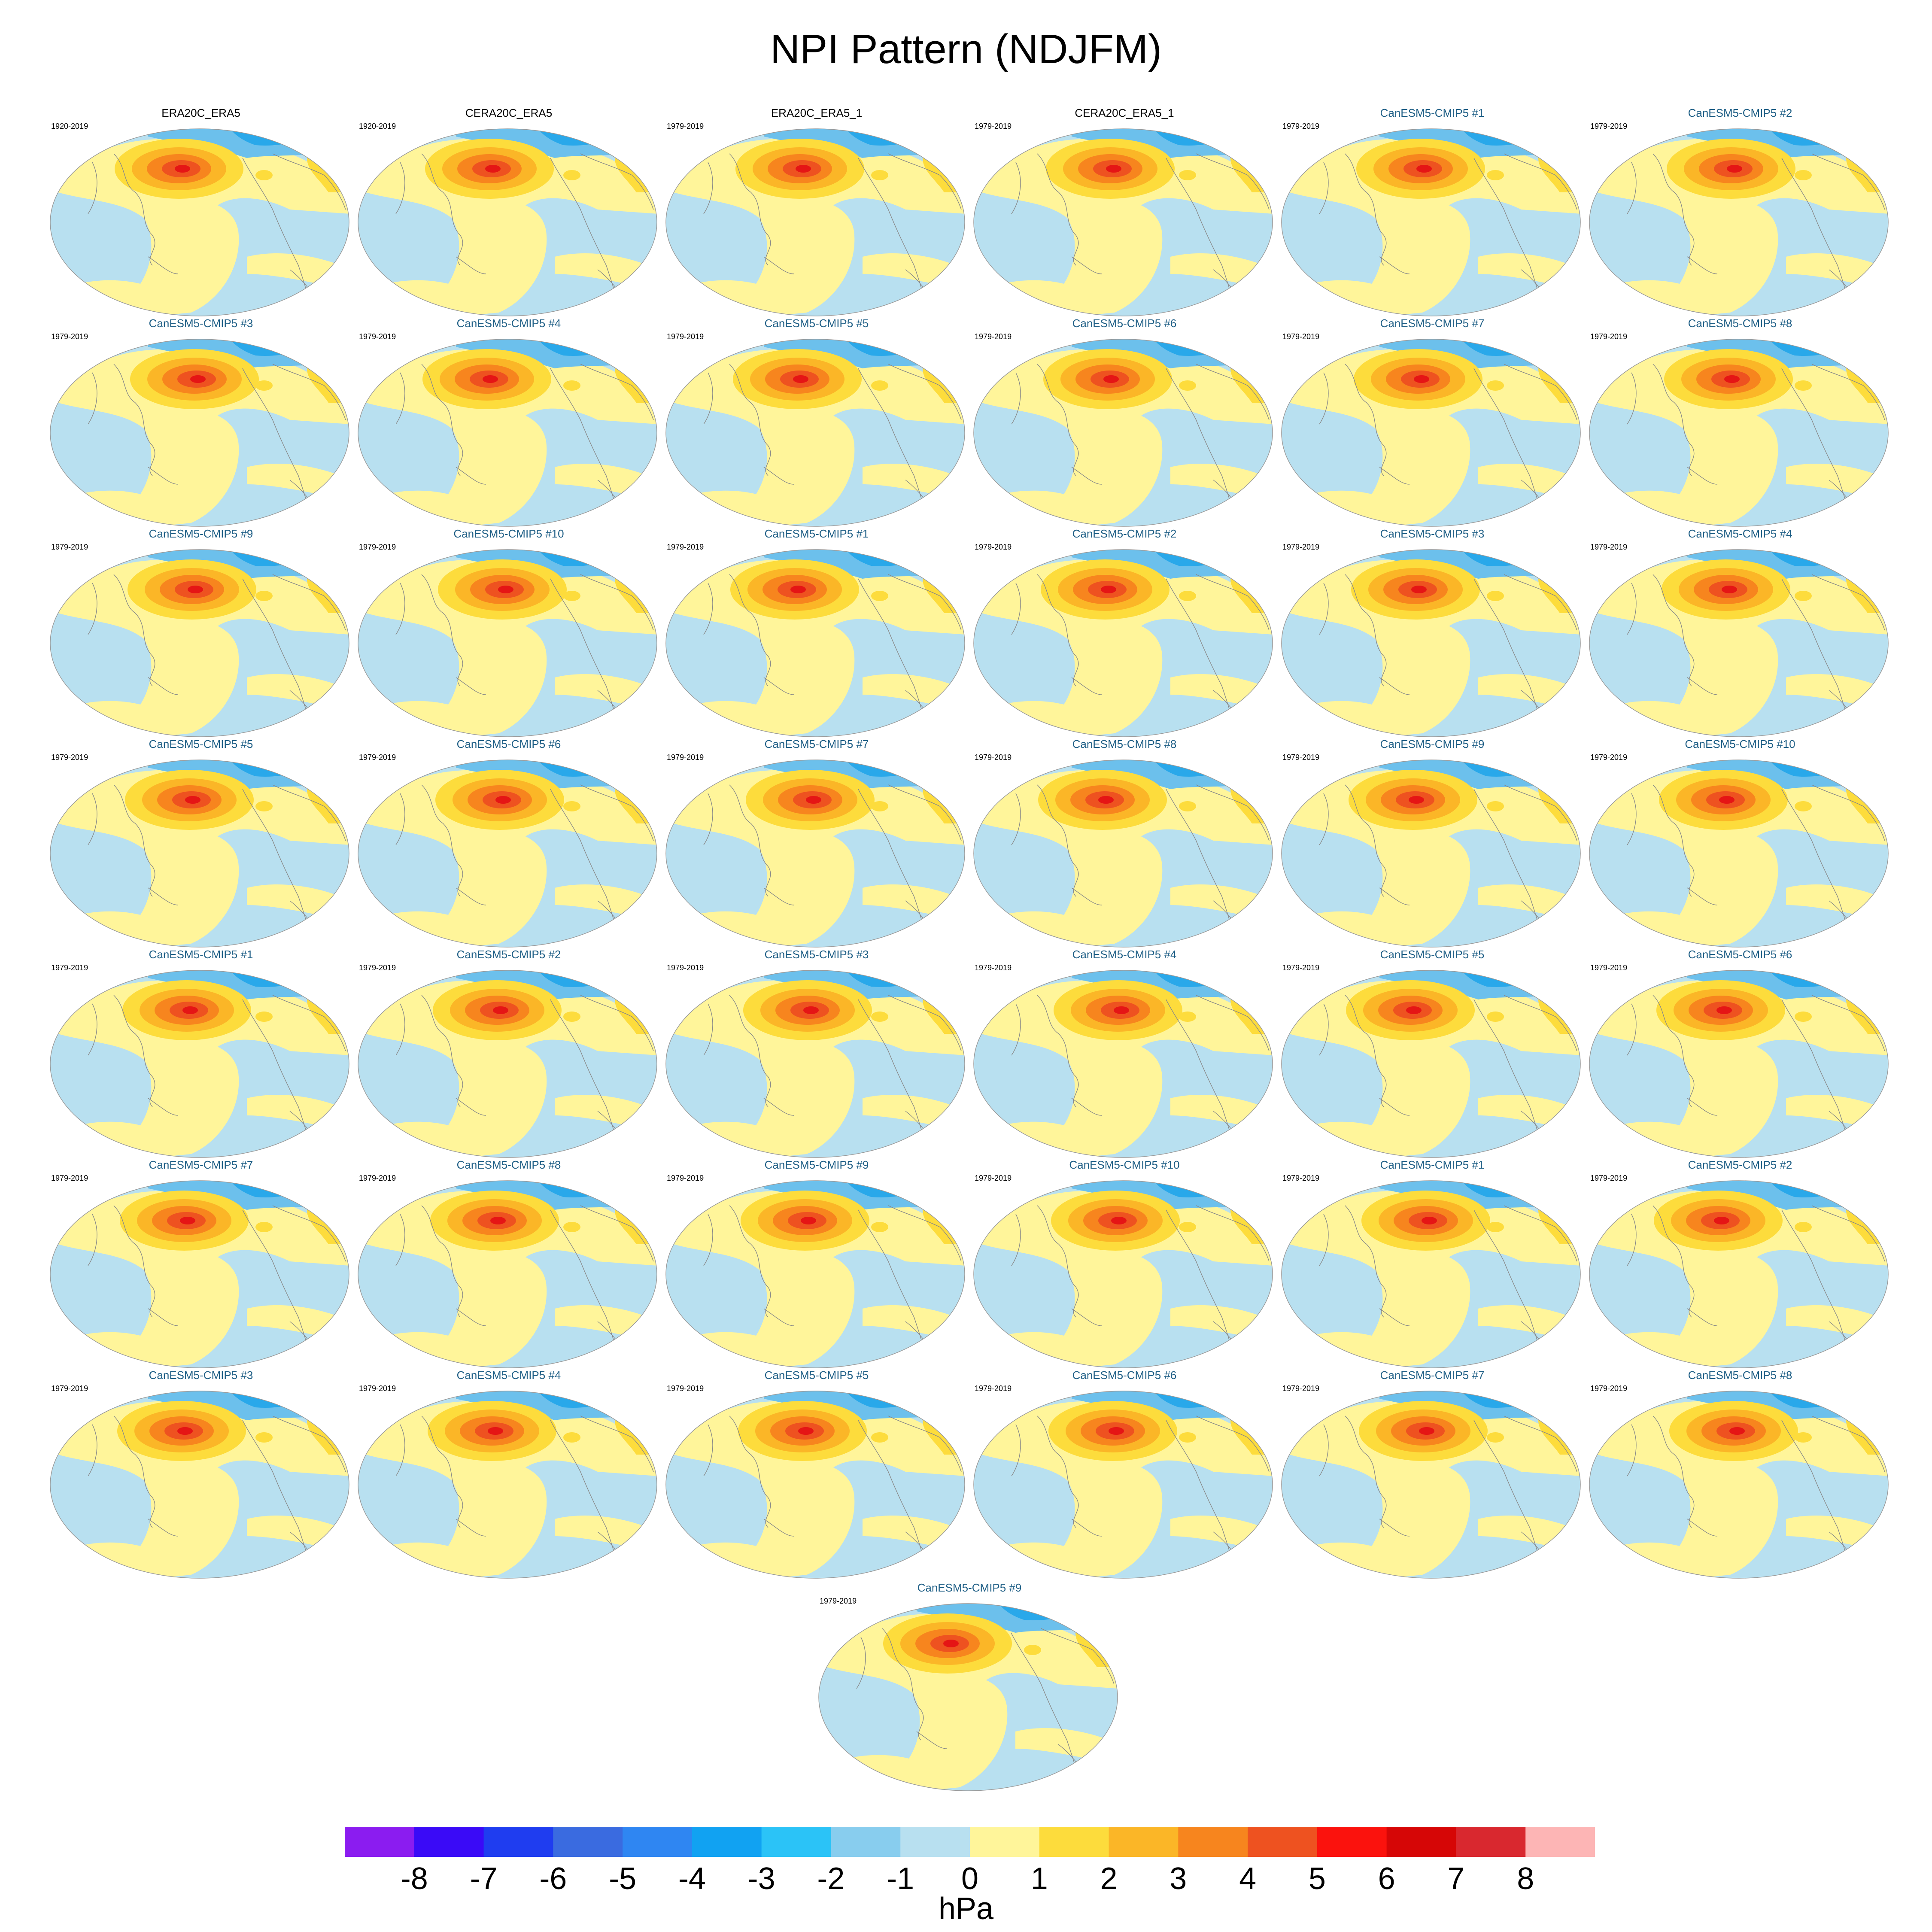  What do you see at coordinates (966, 49) in the screenshot?
I see `page-title: NPI Pattern (NDJFM)` at bounding box center [966, 49].